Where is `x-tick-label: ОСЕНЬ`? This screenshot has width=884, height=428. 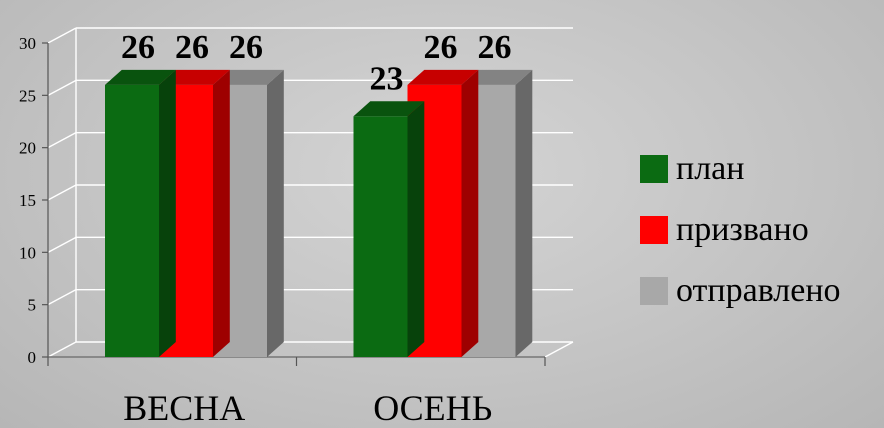 x-tick-label: ОСЕНЬ is located at coordinates (432, 408).